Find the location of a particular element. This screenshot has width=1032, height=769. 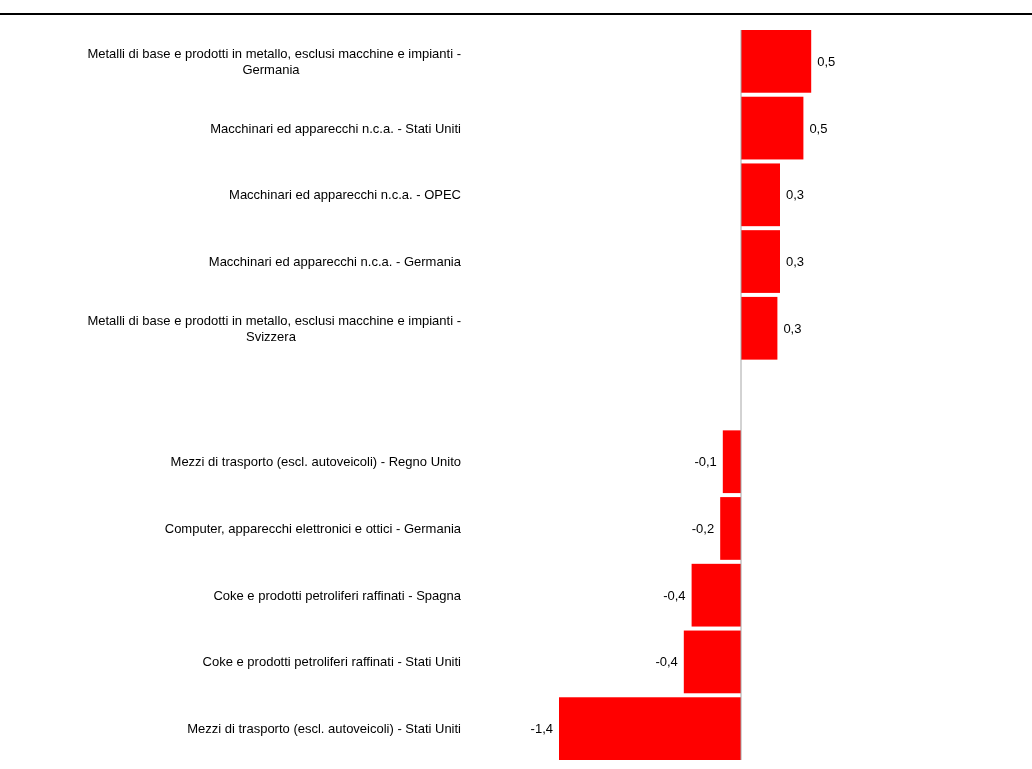

y-tick-label: Metalli di base e prodotti in metallo, esclusi macchine e impianti - Germania is located at coordinates (274, 61).